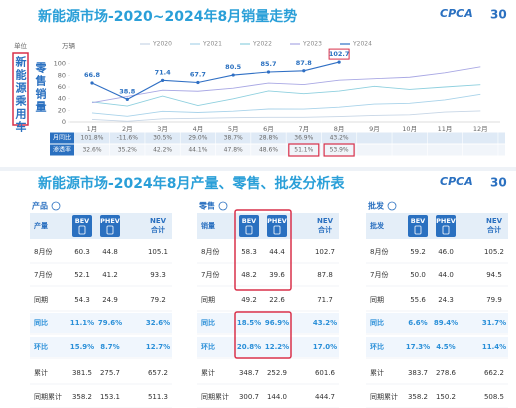 This screenshot has width=516, height=408. I want to click on table-cell: 18.5%, so click(249, 323).